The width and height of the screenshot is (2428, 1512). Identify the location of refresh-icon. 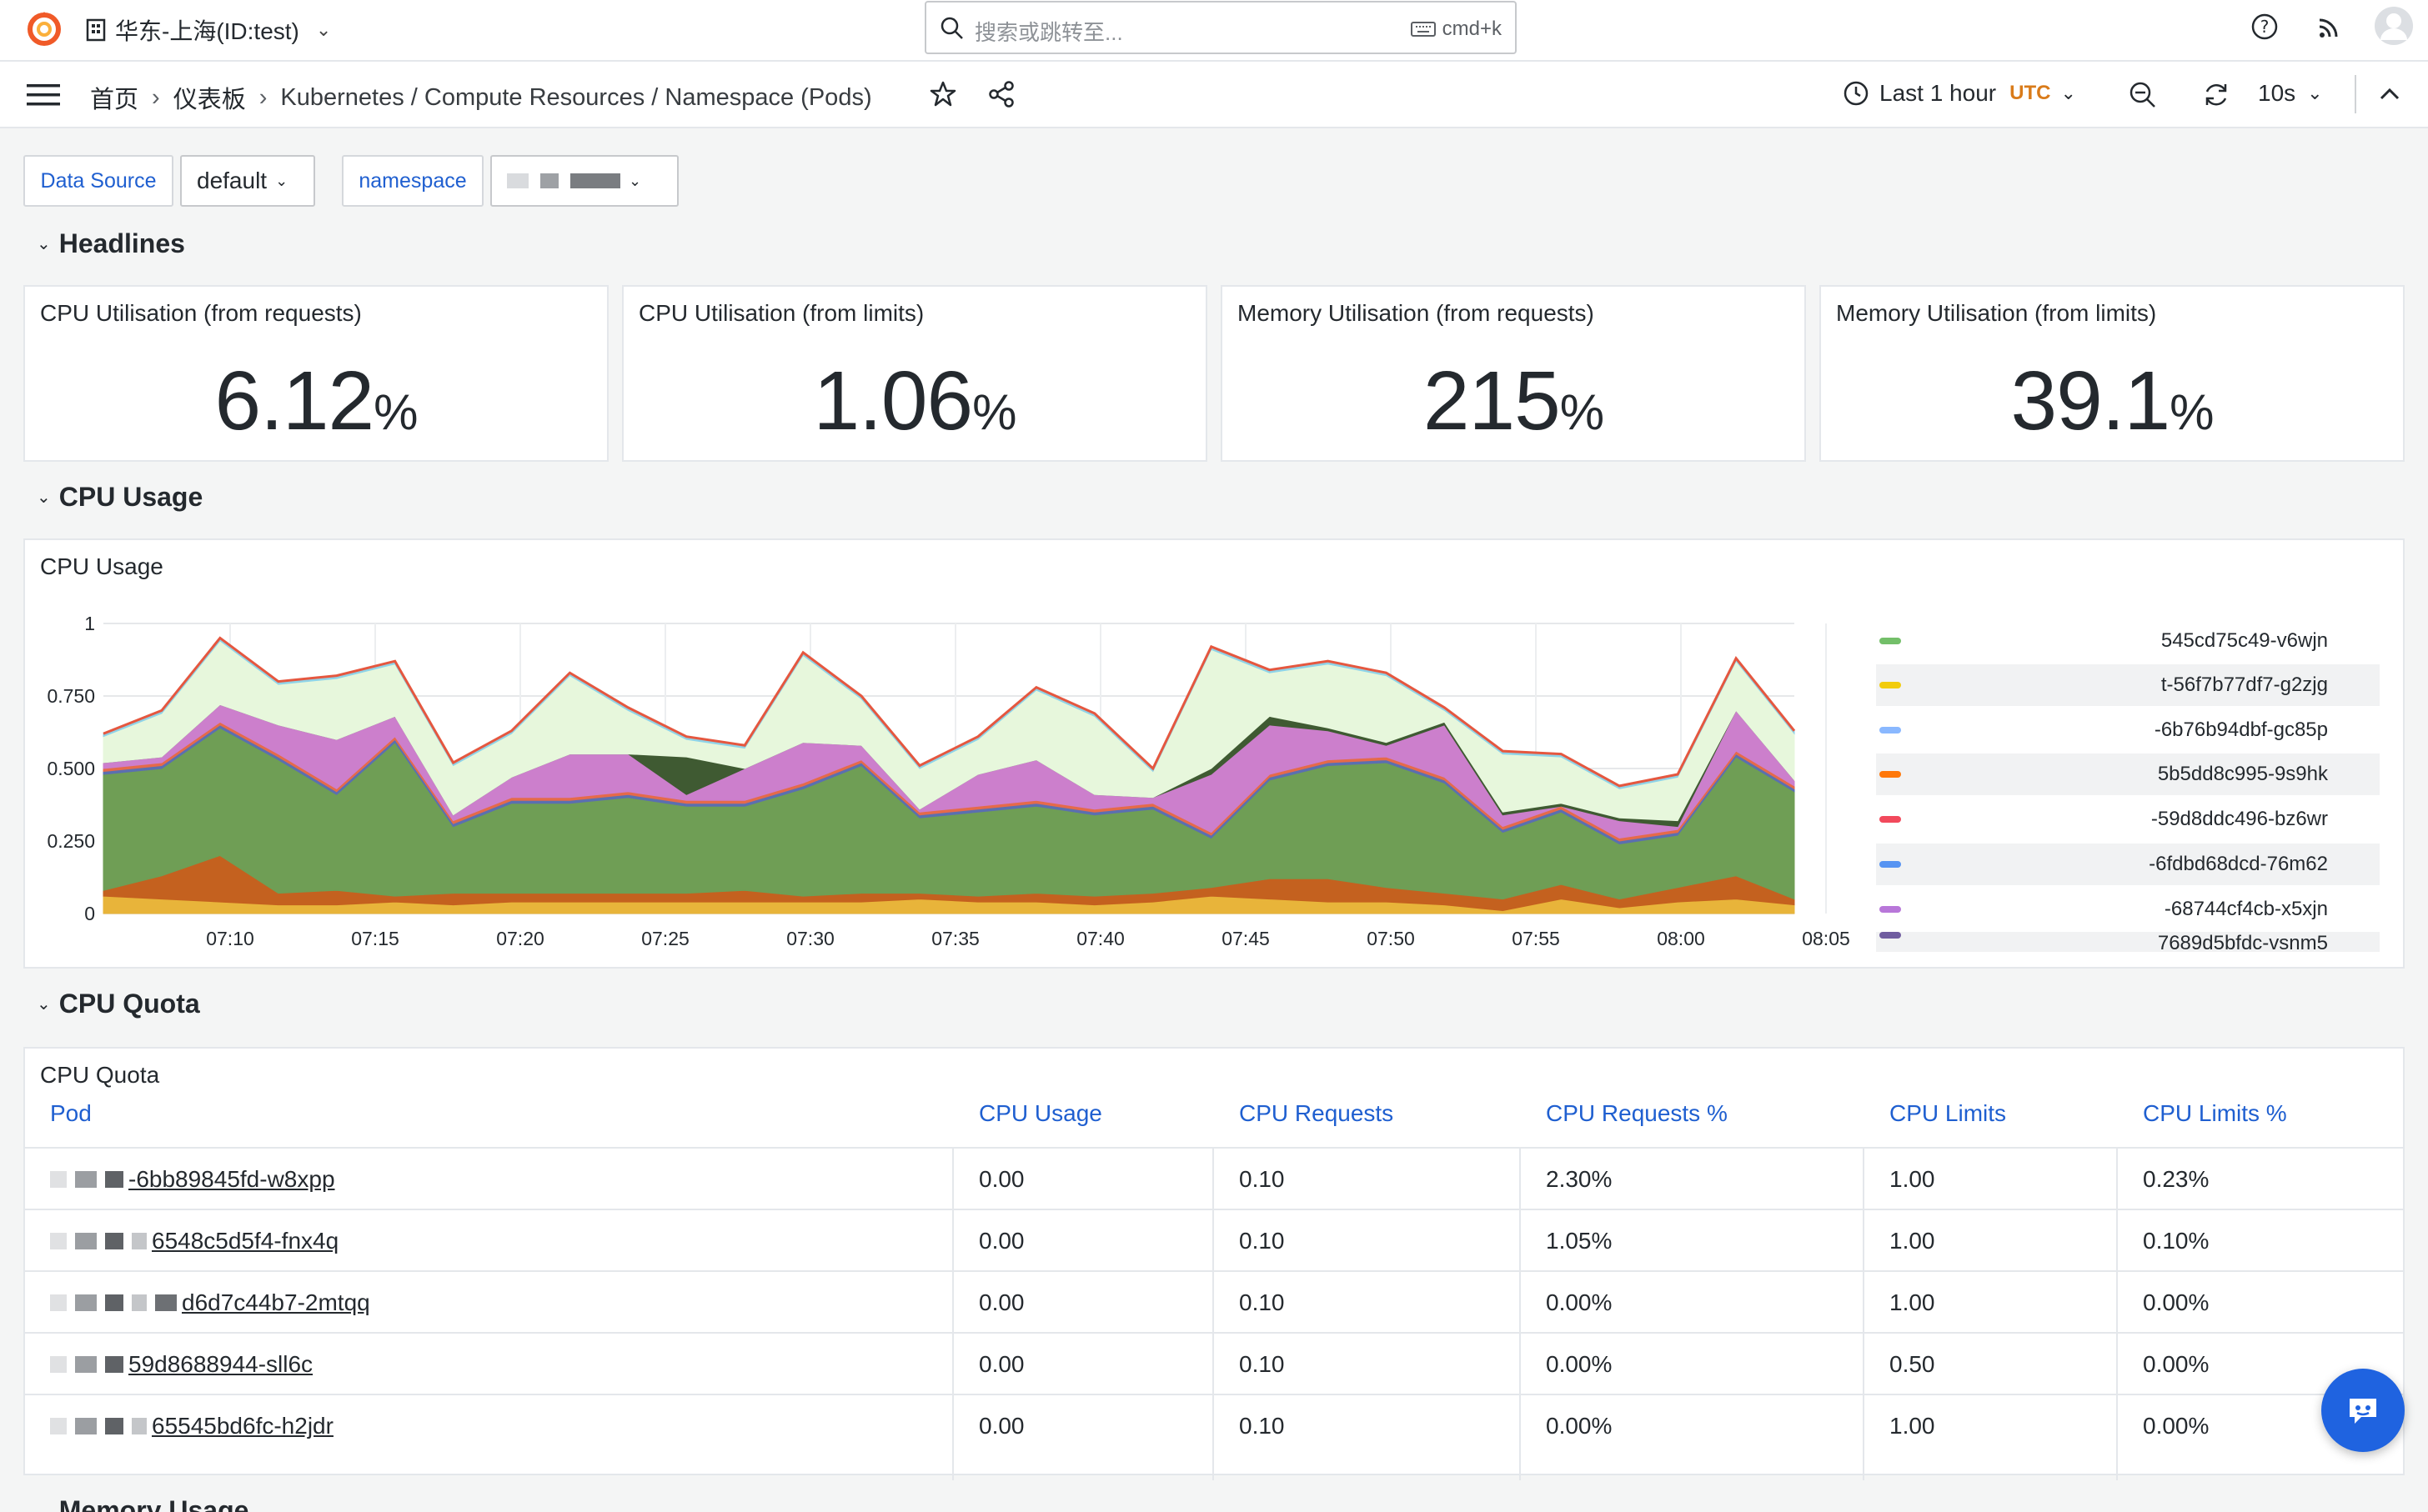
(2216, 95).